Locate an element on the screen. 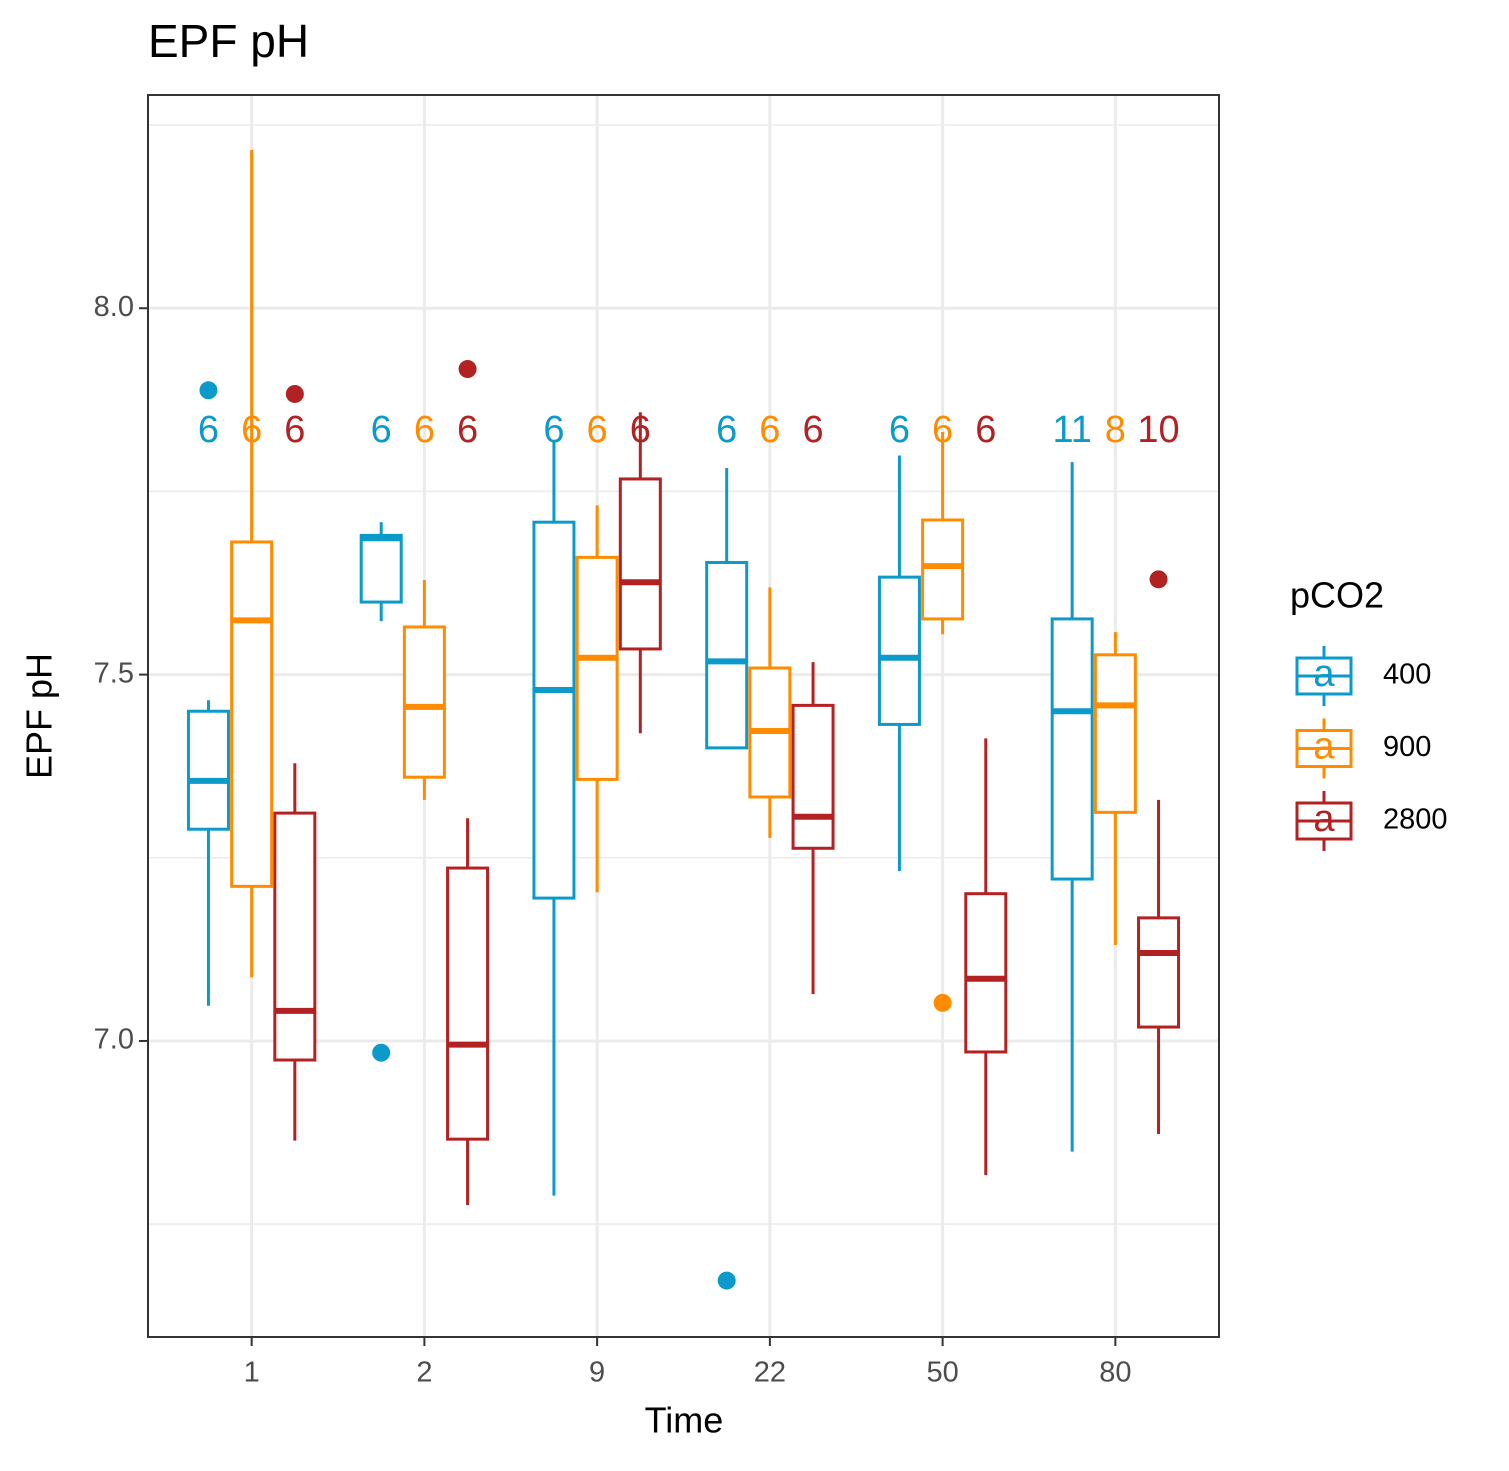  chart-title: EPF pH is located at coordinates (228, 41).